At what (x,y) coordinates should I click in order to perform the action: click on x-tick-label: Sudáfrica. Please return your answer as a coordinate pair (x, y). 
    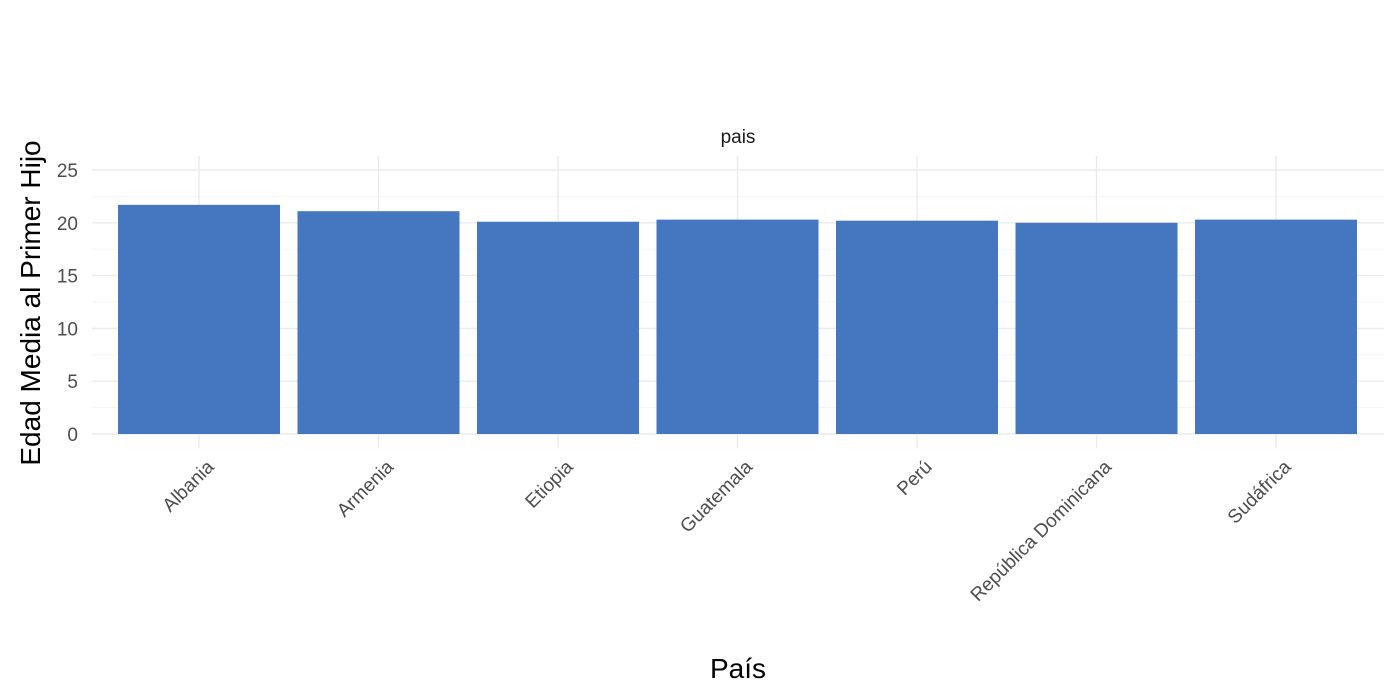
    Looking at the image, I should click on (1260, 492).